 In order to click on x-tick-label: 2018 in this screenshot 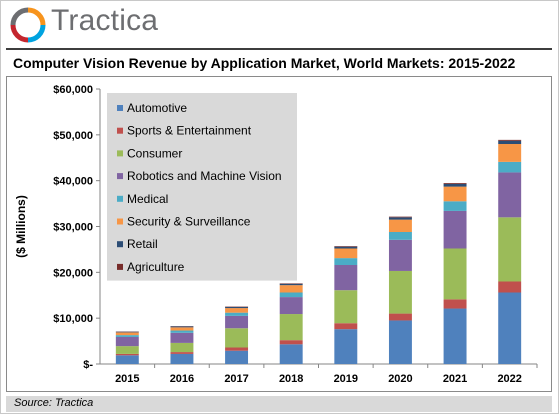, I will do `click(291, 379)`.